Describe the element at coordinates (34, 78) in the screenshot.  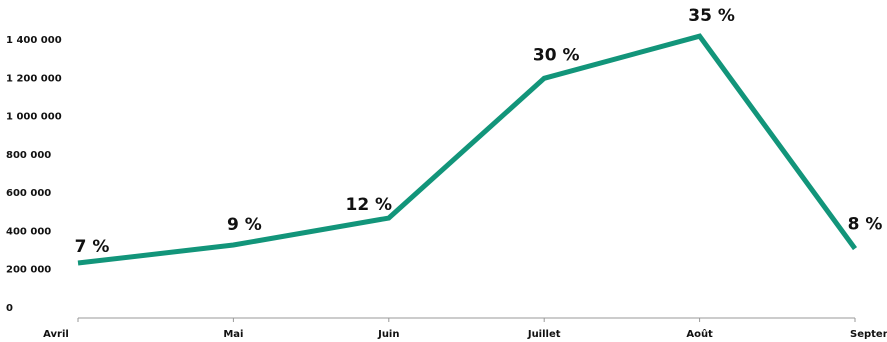
I see `y-tick-label: 1 200 000` at that location.